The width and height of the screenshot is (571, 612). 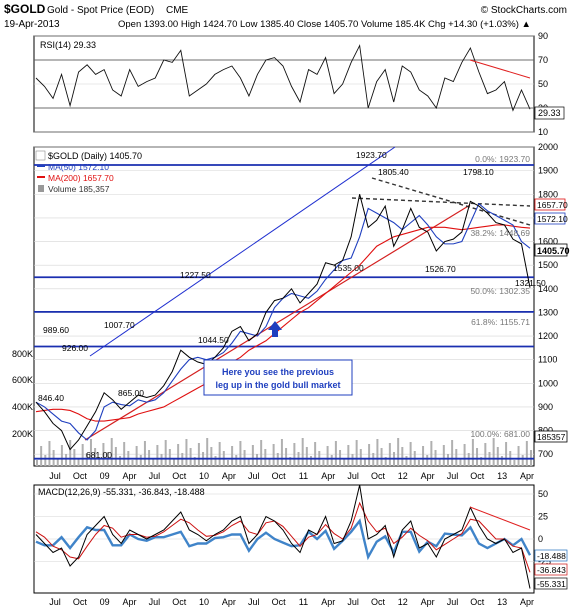 What do you see at coordinates (204, 476) in the screenshot?
I see `price-x-tick-label: 10` at bounding box center [204, 476].